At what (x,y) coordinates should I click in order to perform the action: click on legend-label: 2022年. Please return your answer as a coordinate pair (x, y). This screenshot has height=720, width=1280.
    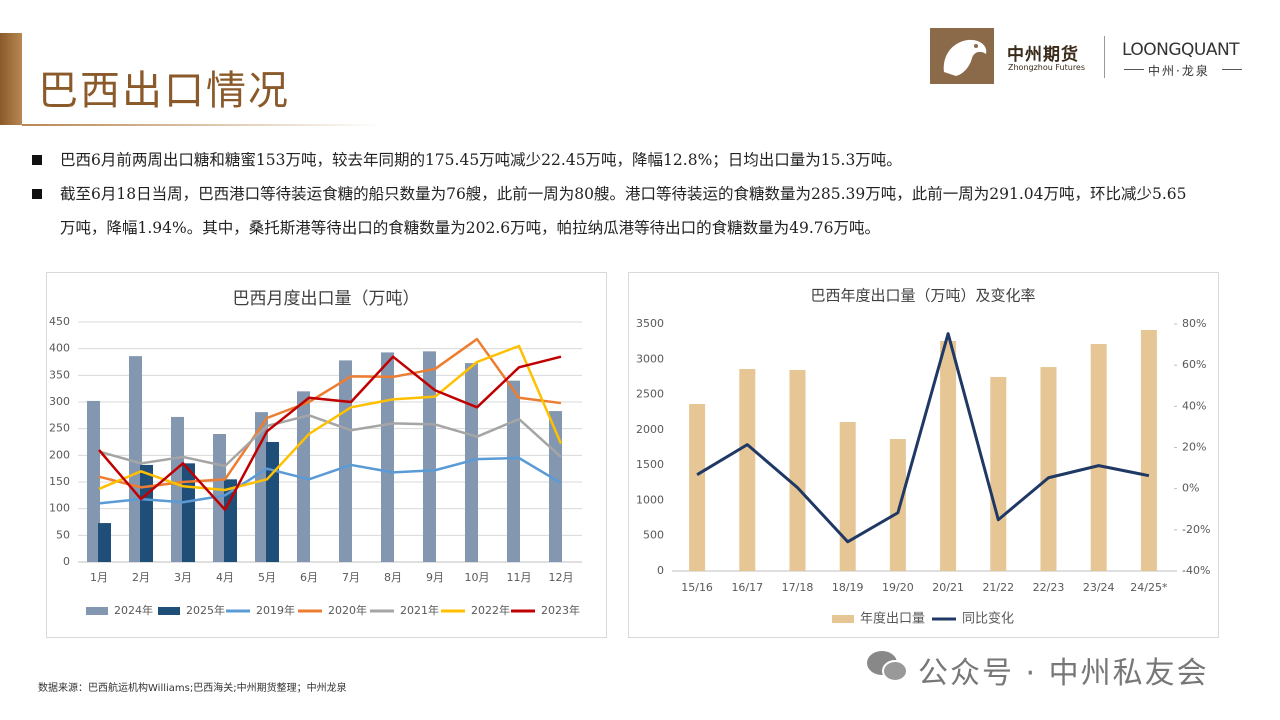
    Looking at the image, I should click on (490, 610).